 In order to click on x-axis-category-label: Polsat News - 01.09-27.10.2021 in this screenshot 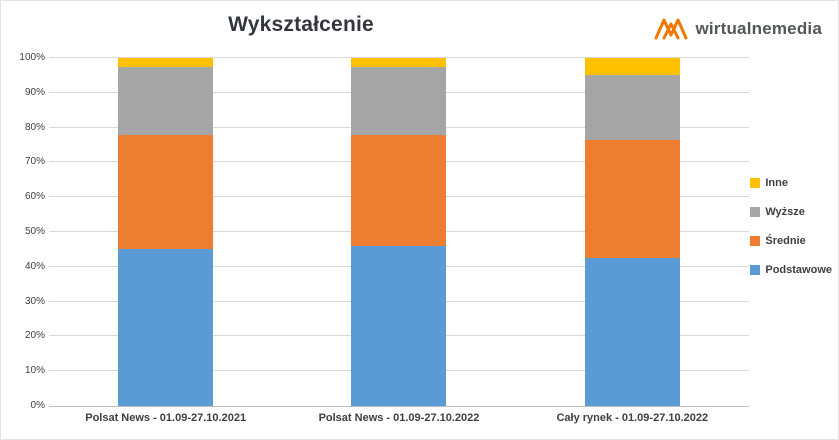, I will do `click(166, 418)`.